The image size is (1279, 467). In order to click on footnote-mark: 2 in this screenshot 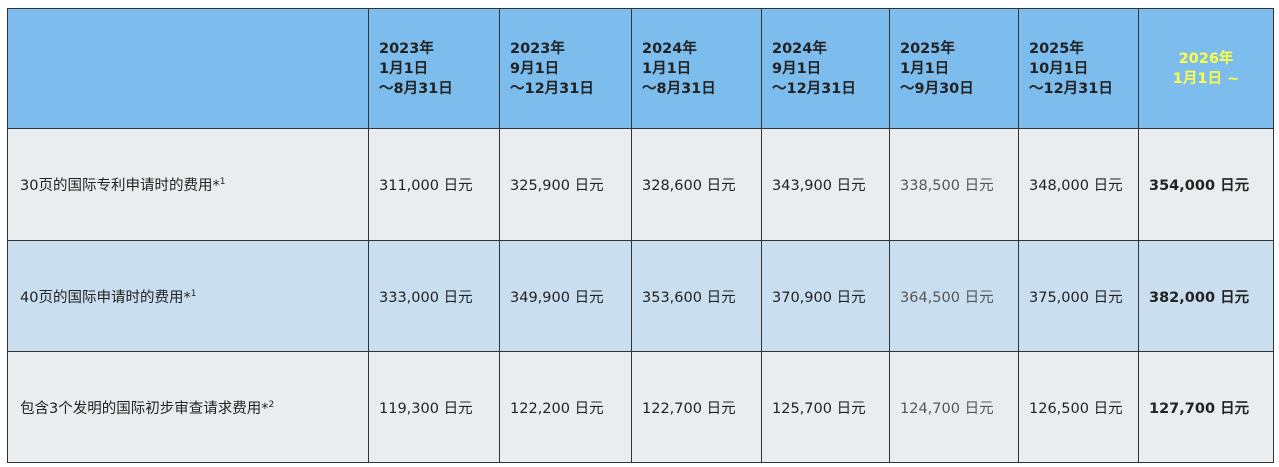, I will do `click(271, 404)`.